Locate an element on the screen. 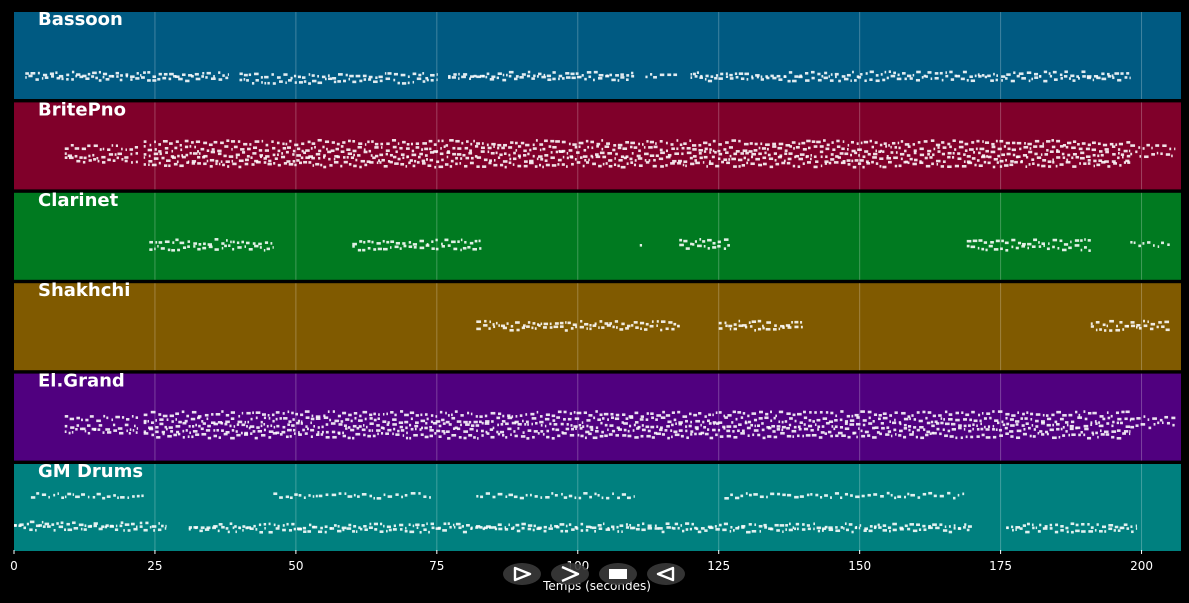  play-button is located at coordinates (522, 574).